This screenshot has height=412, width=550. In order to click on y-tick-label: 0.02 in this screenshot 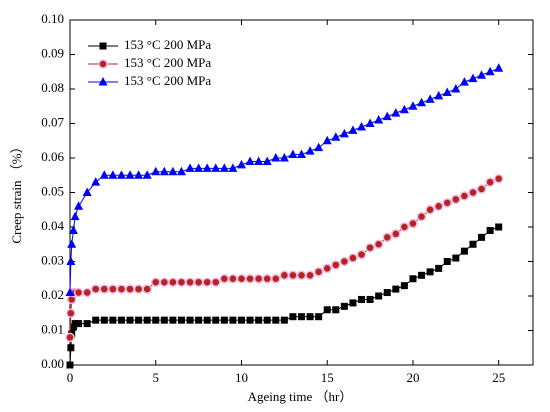, I will do `click(52, 294)`.